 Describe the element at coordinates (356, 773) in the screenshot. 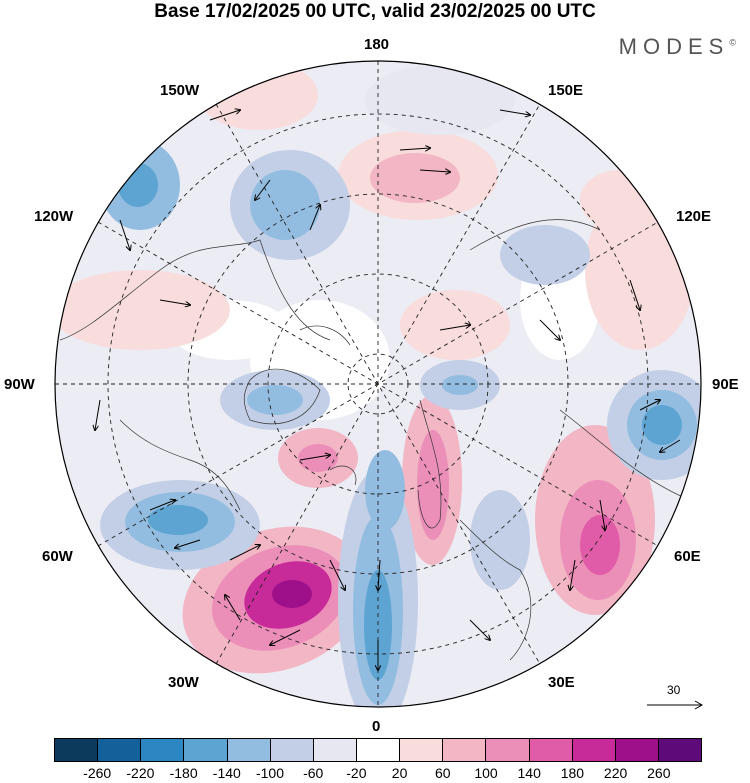

I see `colorbar-tick-label: -20` at that location.